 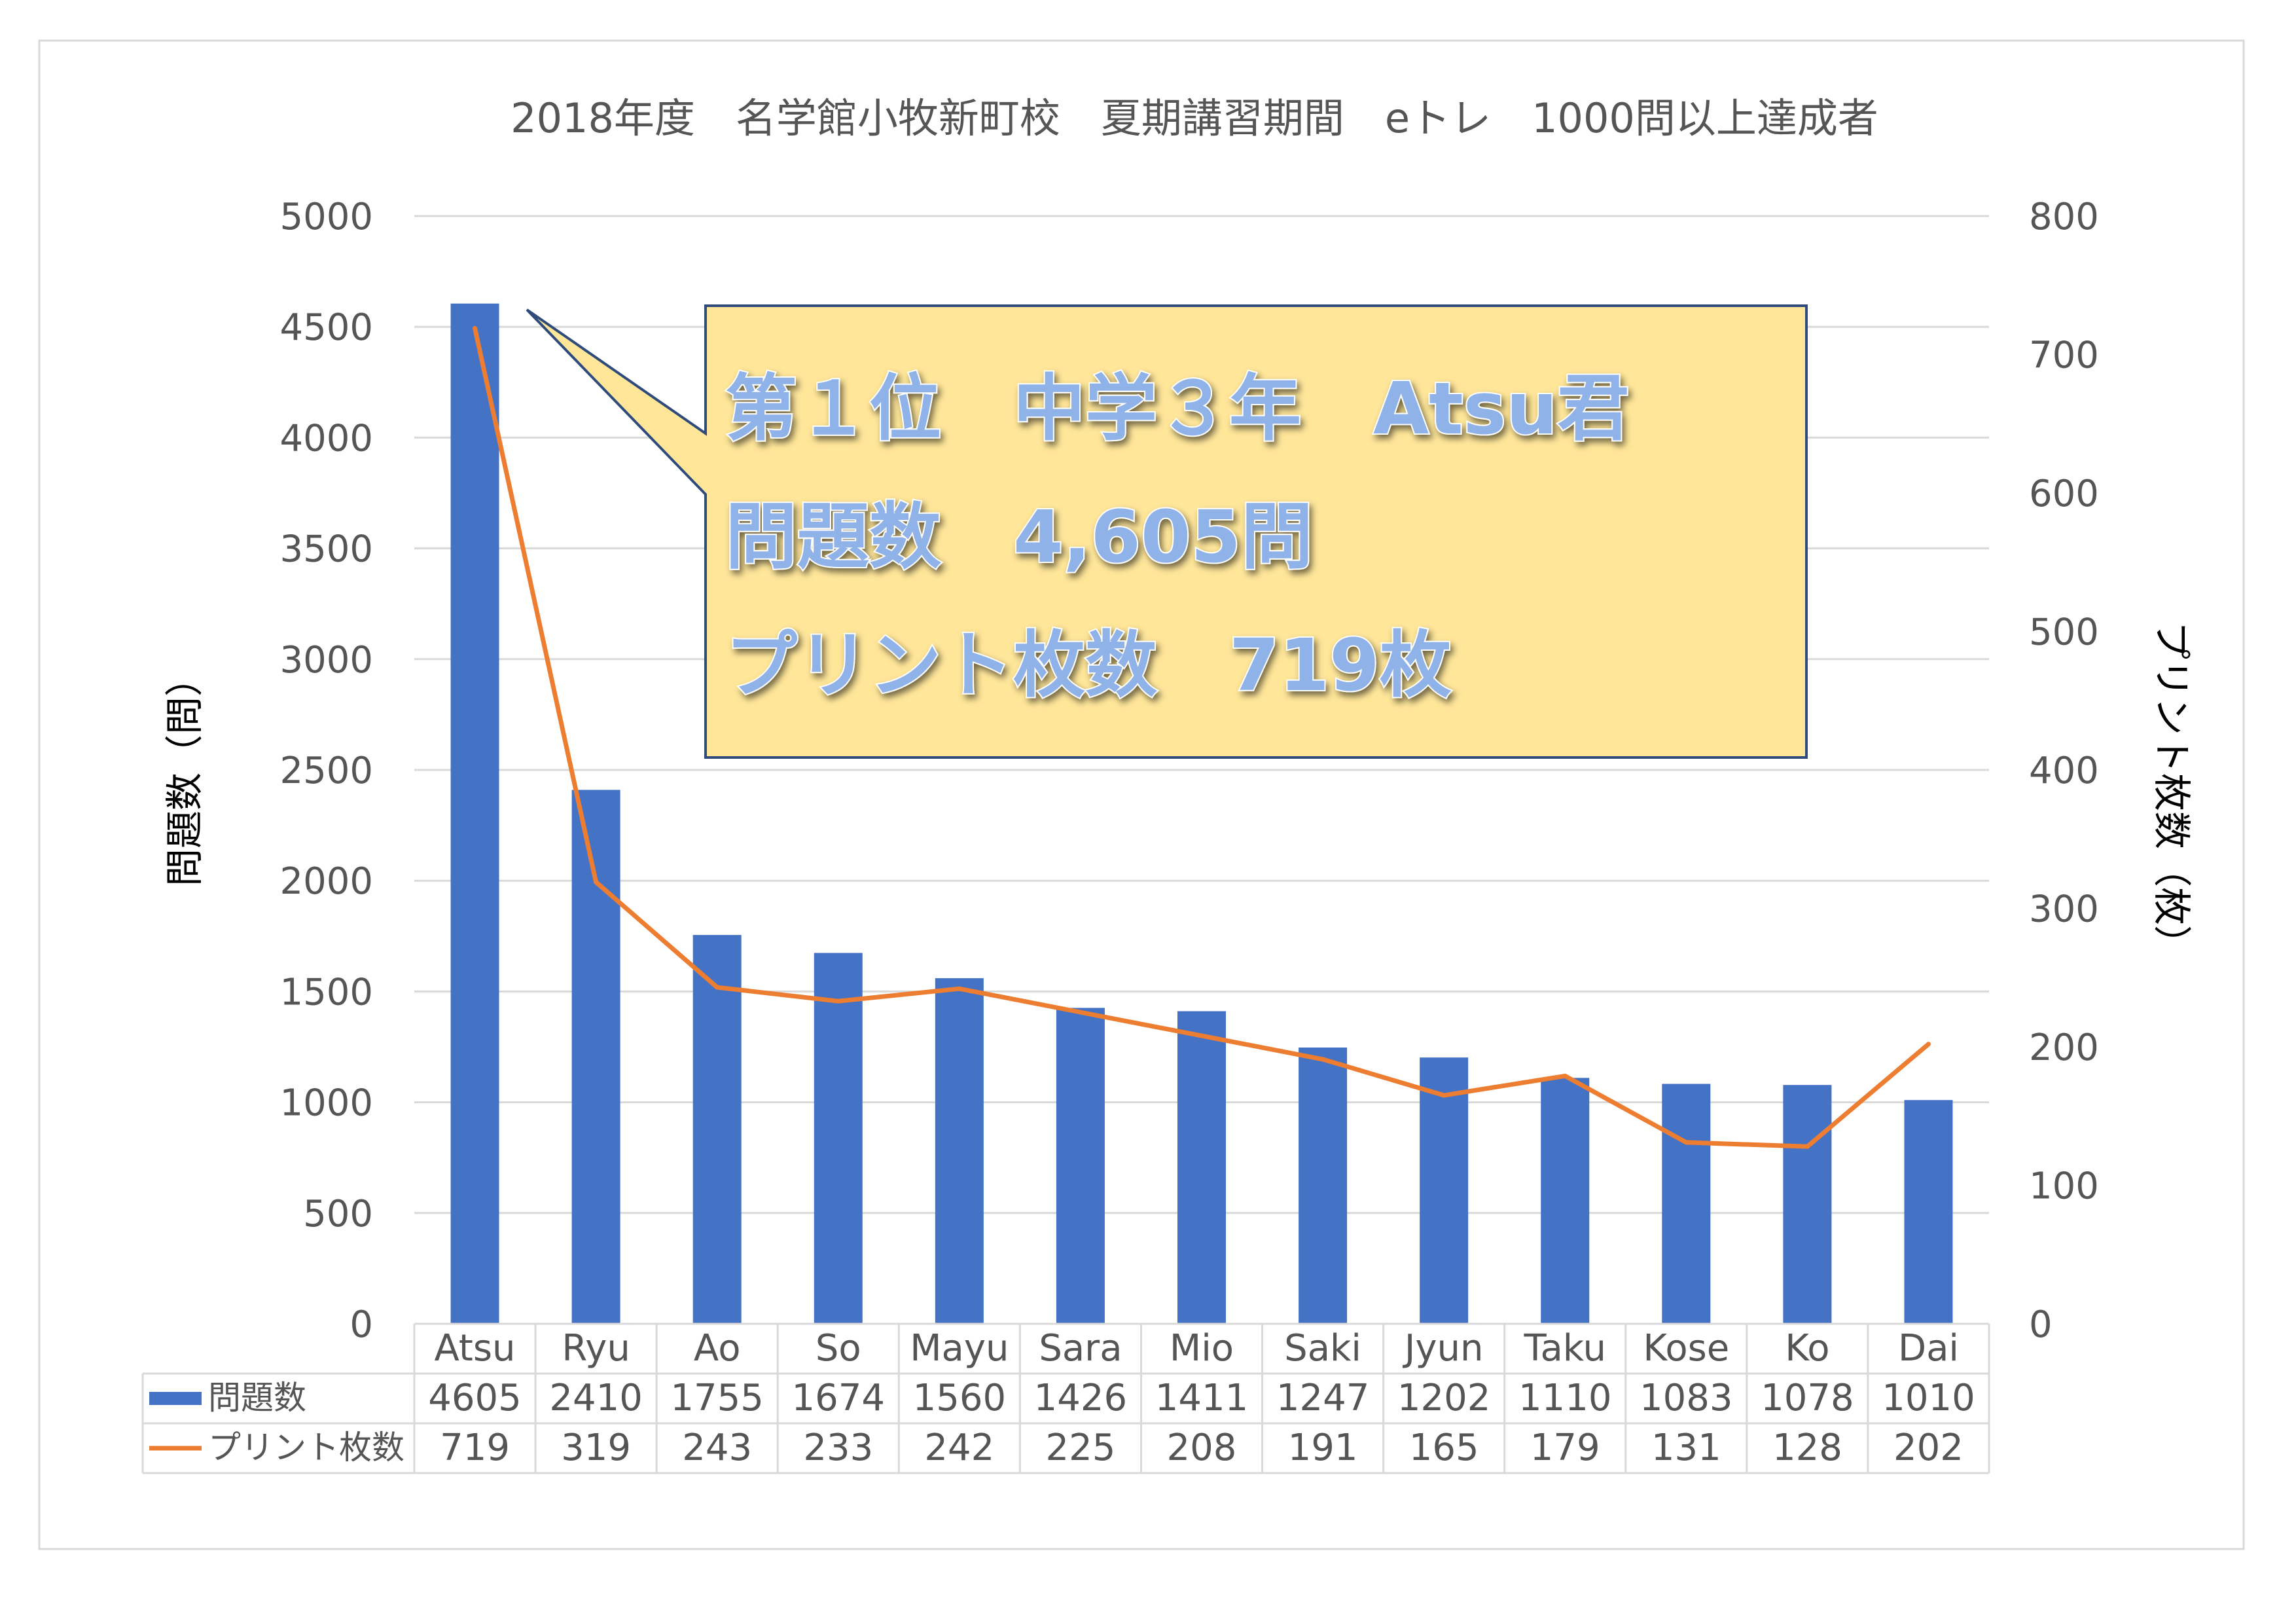 I want to click on y-tick-label: 0, so click(x=361, y=1325).